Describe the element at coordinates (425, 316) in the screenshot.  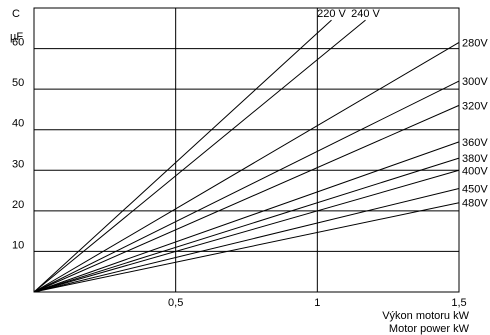
I see `x-axis-label-cz: Výkon motoru kW` at that location.